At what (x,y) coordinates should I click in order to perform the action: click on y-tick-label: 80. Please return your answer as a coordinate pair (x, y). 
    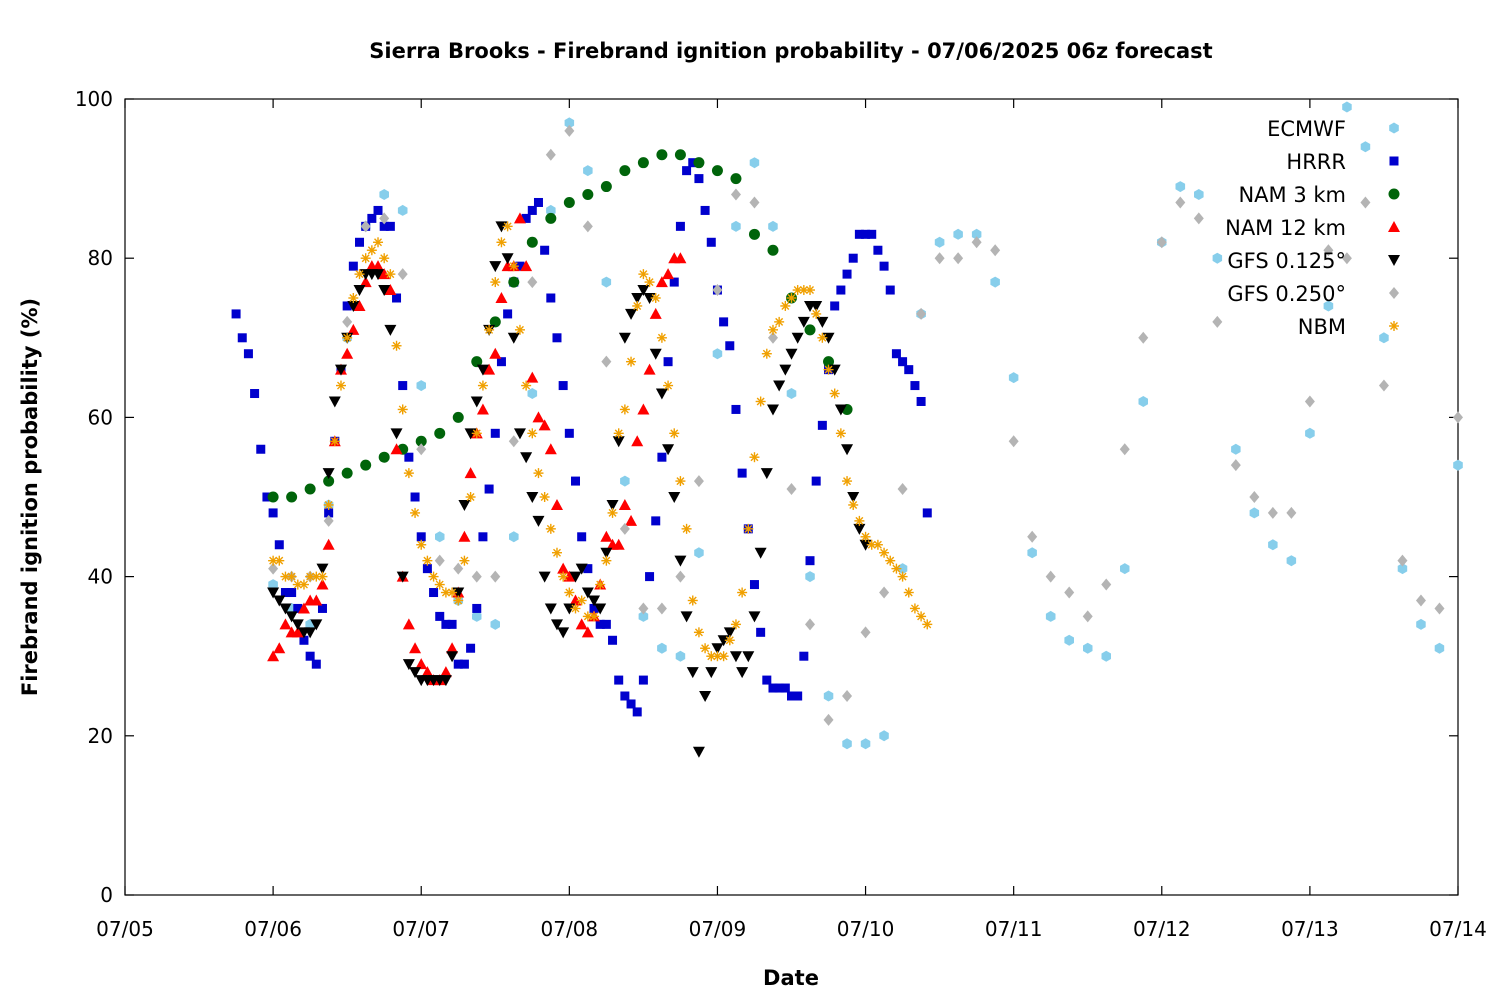
    Looking at the image, I should click on (100, 258).